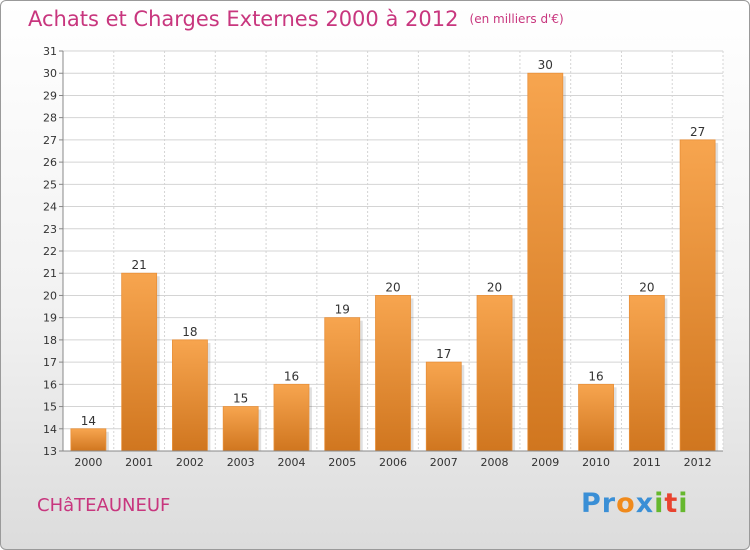 This screenshot has height=550, width=750. Describe the element at coordinates (88, 421) in the screenshot. I see `bar-value-label: 14` at that location.